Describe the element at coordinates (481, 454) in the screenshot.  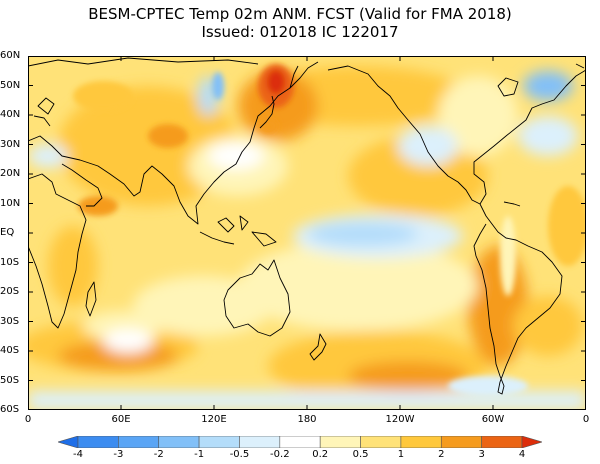
I see `colorbar-tick-label: 3` at that location.